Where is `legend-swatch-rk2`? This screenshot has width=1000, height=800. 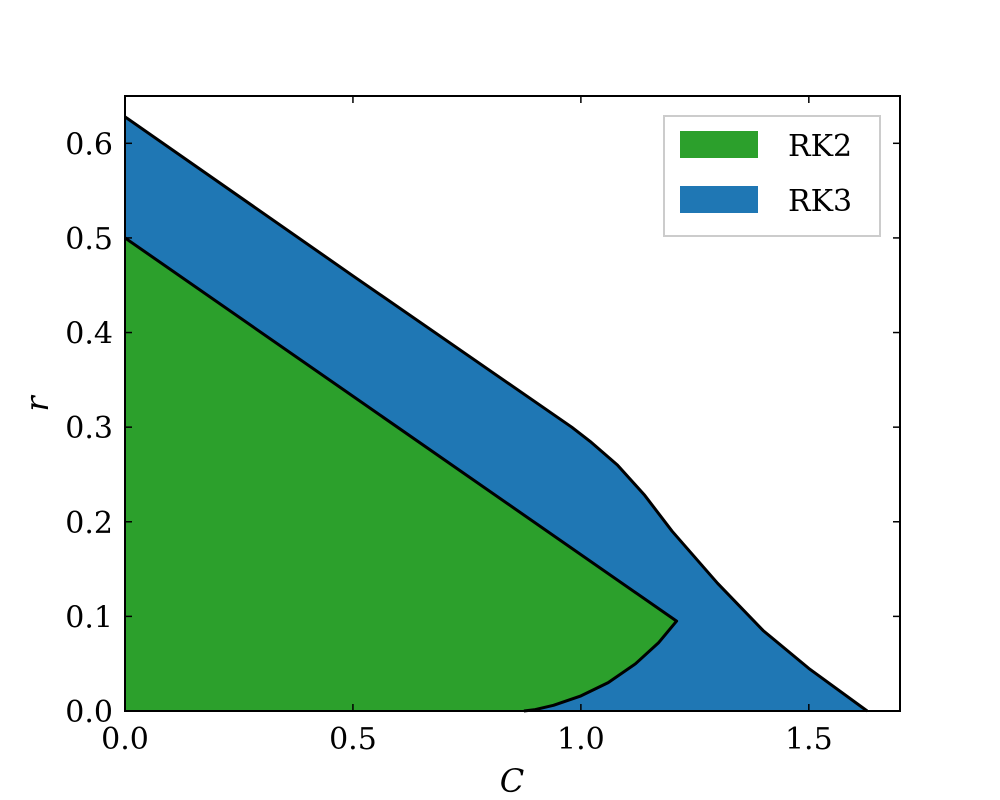 legend-swatch-rk2 is located at coordinates (719, 144).